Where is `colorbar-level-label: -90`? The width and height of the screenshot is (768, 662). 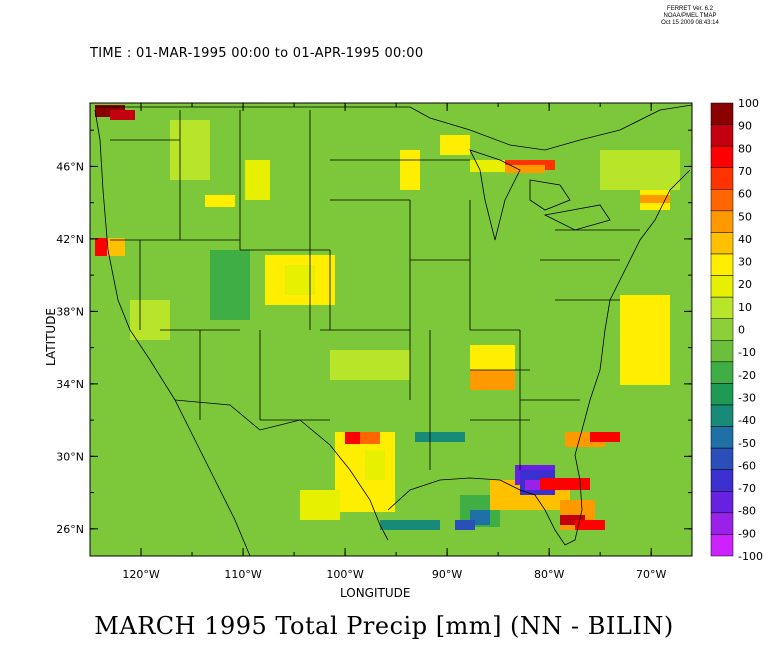
colorbar-level-label: -90 is located at coordinates (747, 533).